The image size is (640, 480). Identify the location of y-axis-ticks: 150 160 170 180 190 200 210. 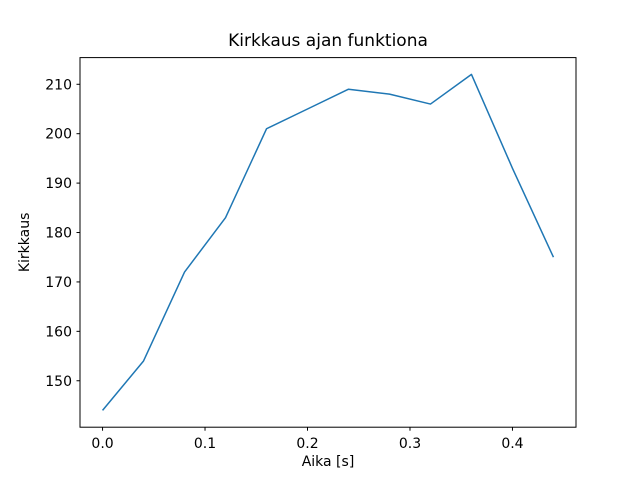
(62, 233).